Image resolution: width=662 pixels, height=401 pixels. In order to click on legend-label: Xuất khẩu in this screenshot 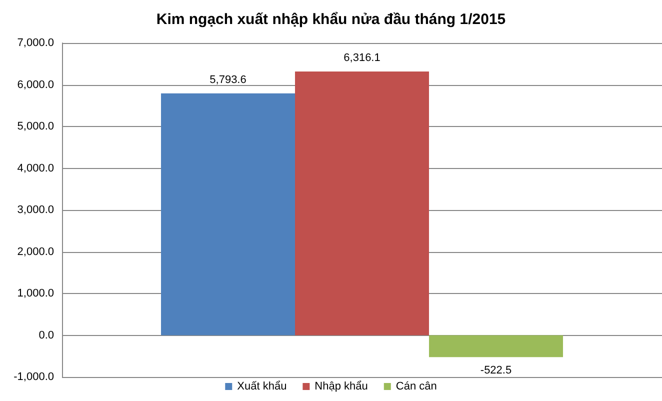, I will do `click(262, 386)`.